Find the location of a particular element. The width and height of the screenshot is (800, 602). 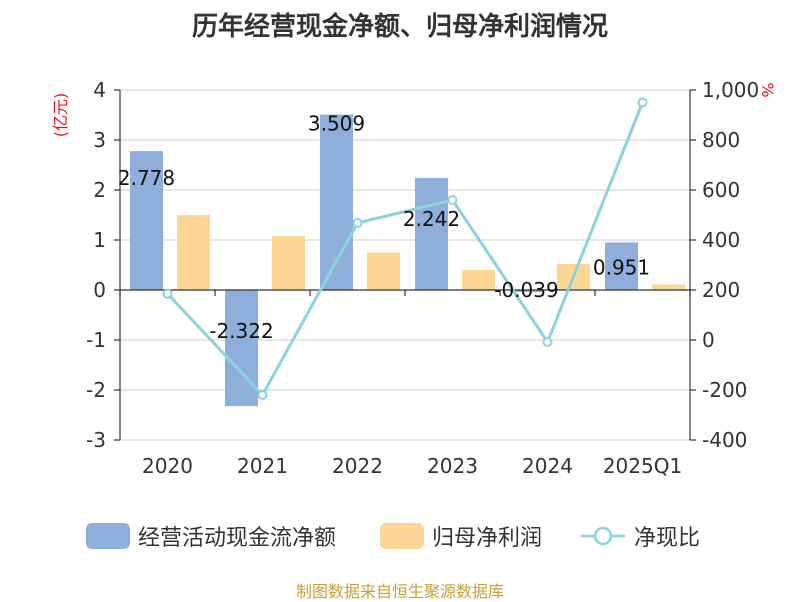

left-tick-label: 0 is located at coordinates (99, 290).